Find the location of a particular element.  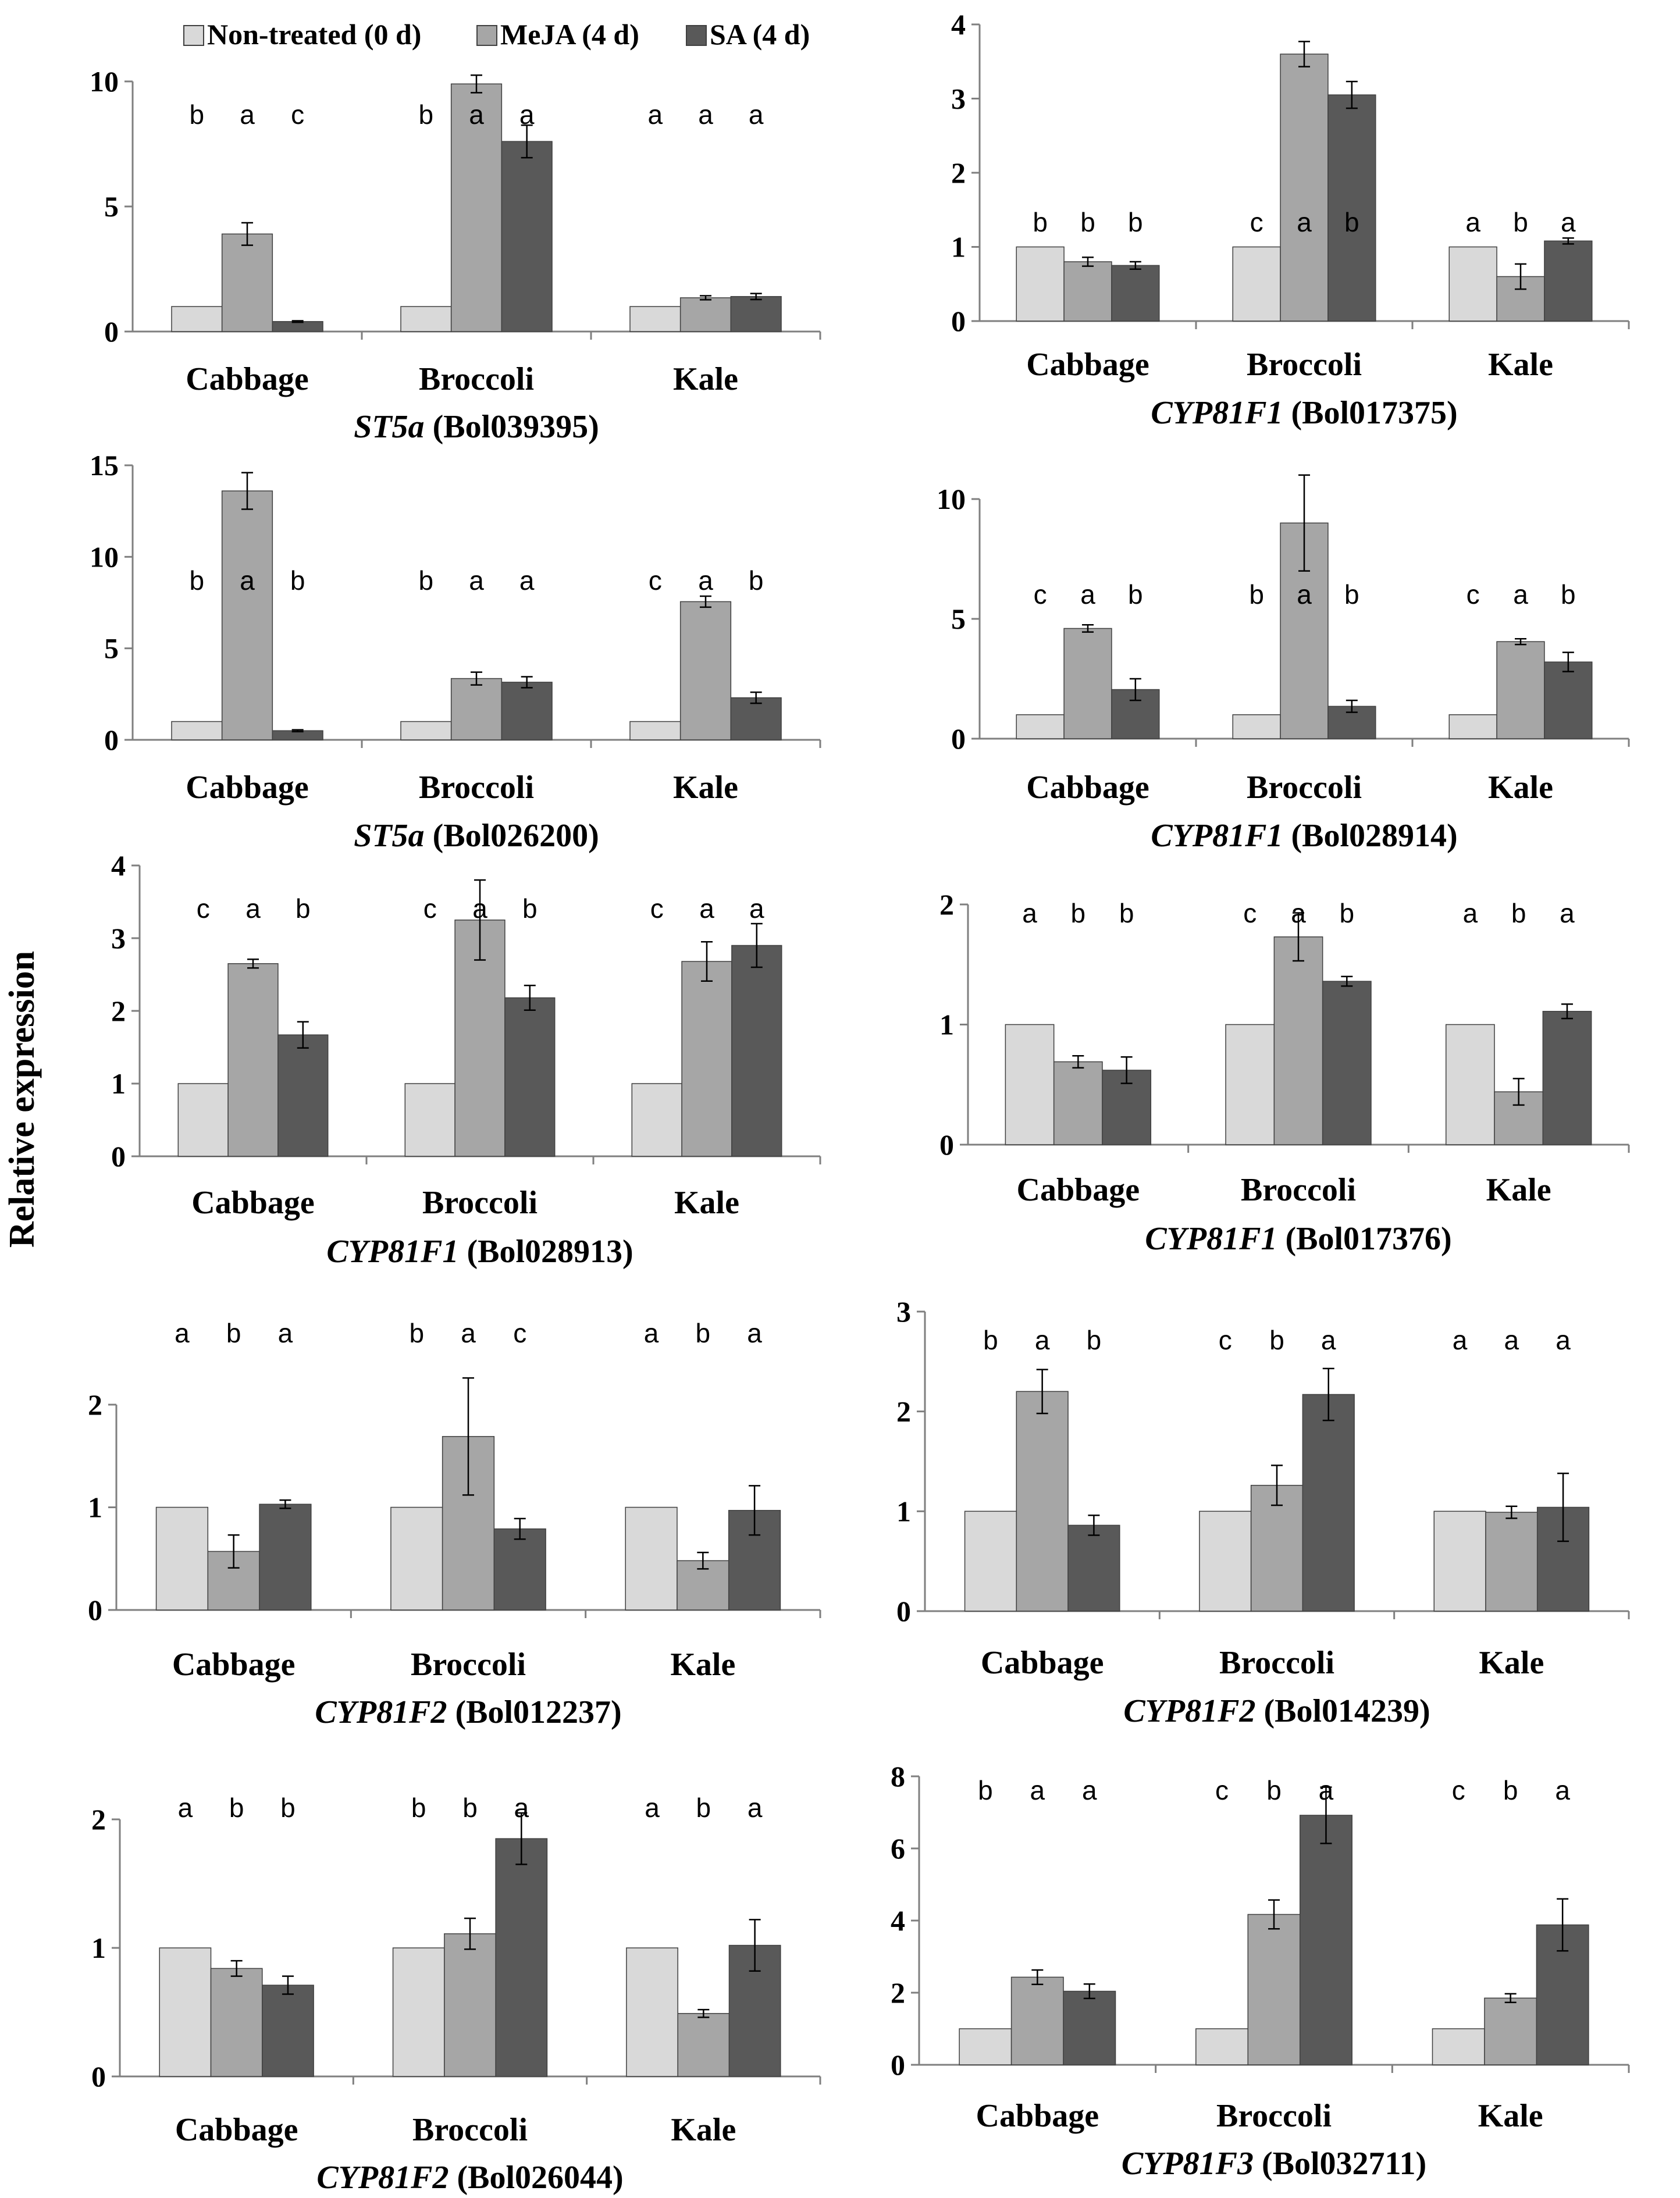

panel-title-id: (Bol014239) is located at coordinates (1343, 1711).